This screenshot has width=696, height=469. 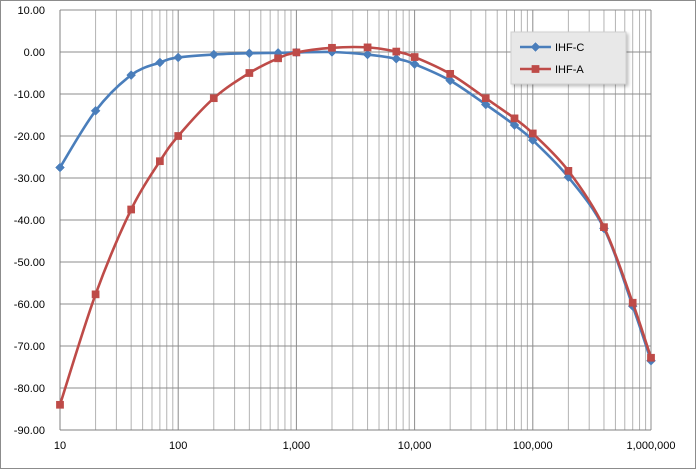 I want to click on y-tick-label: -70.00, so click(x=29, y=347).